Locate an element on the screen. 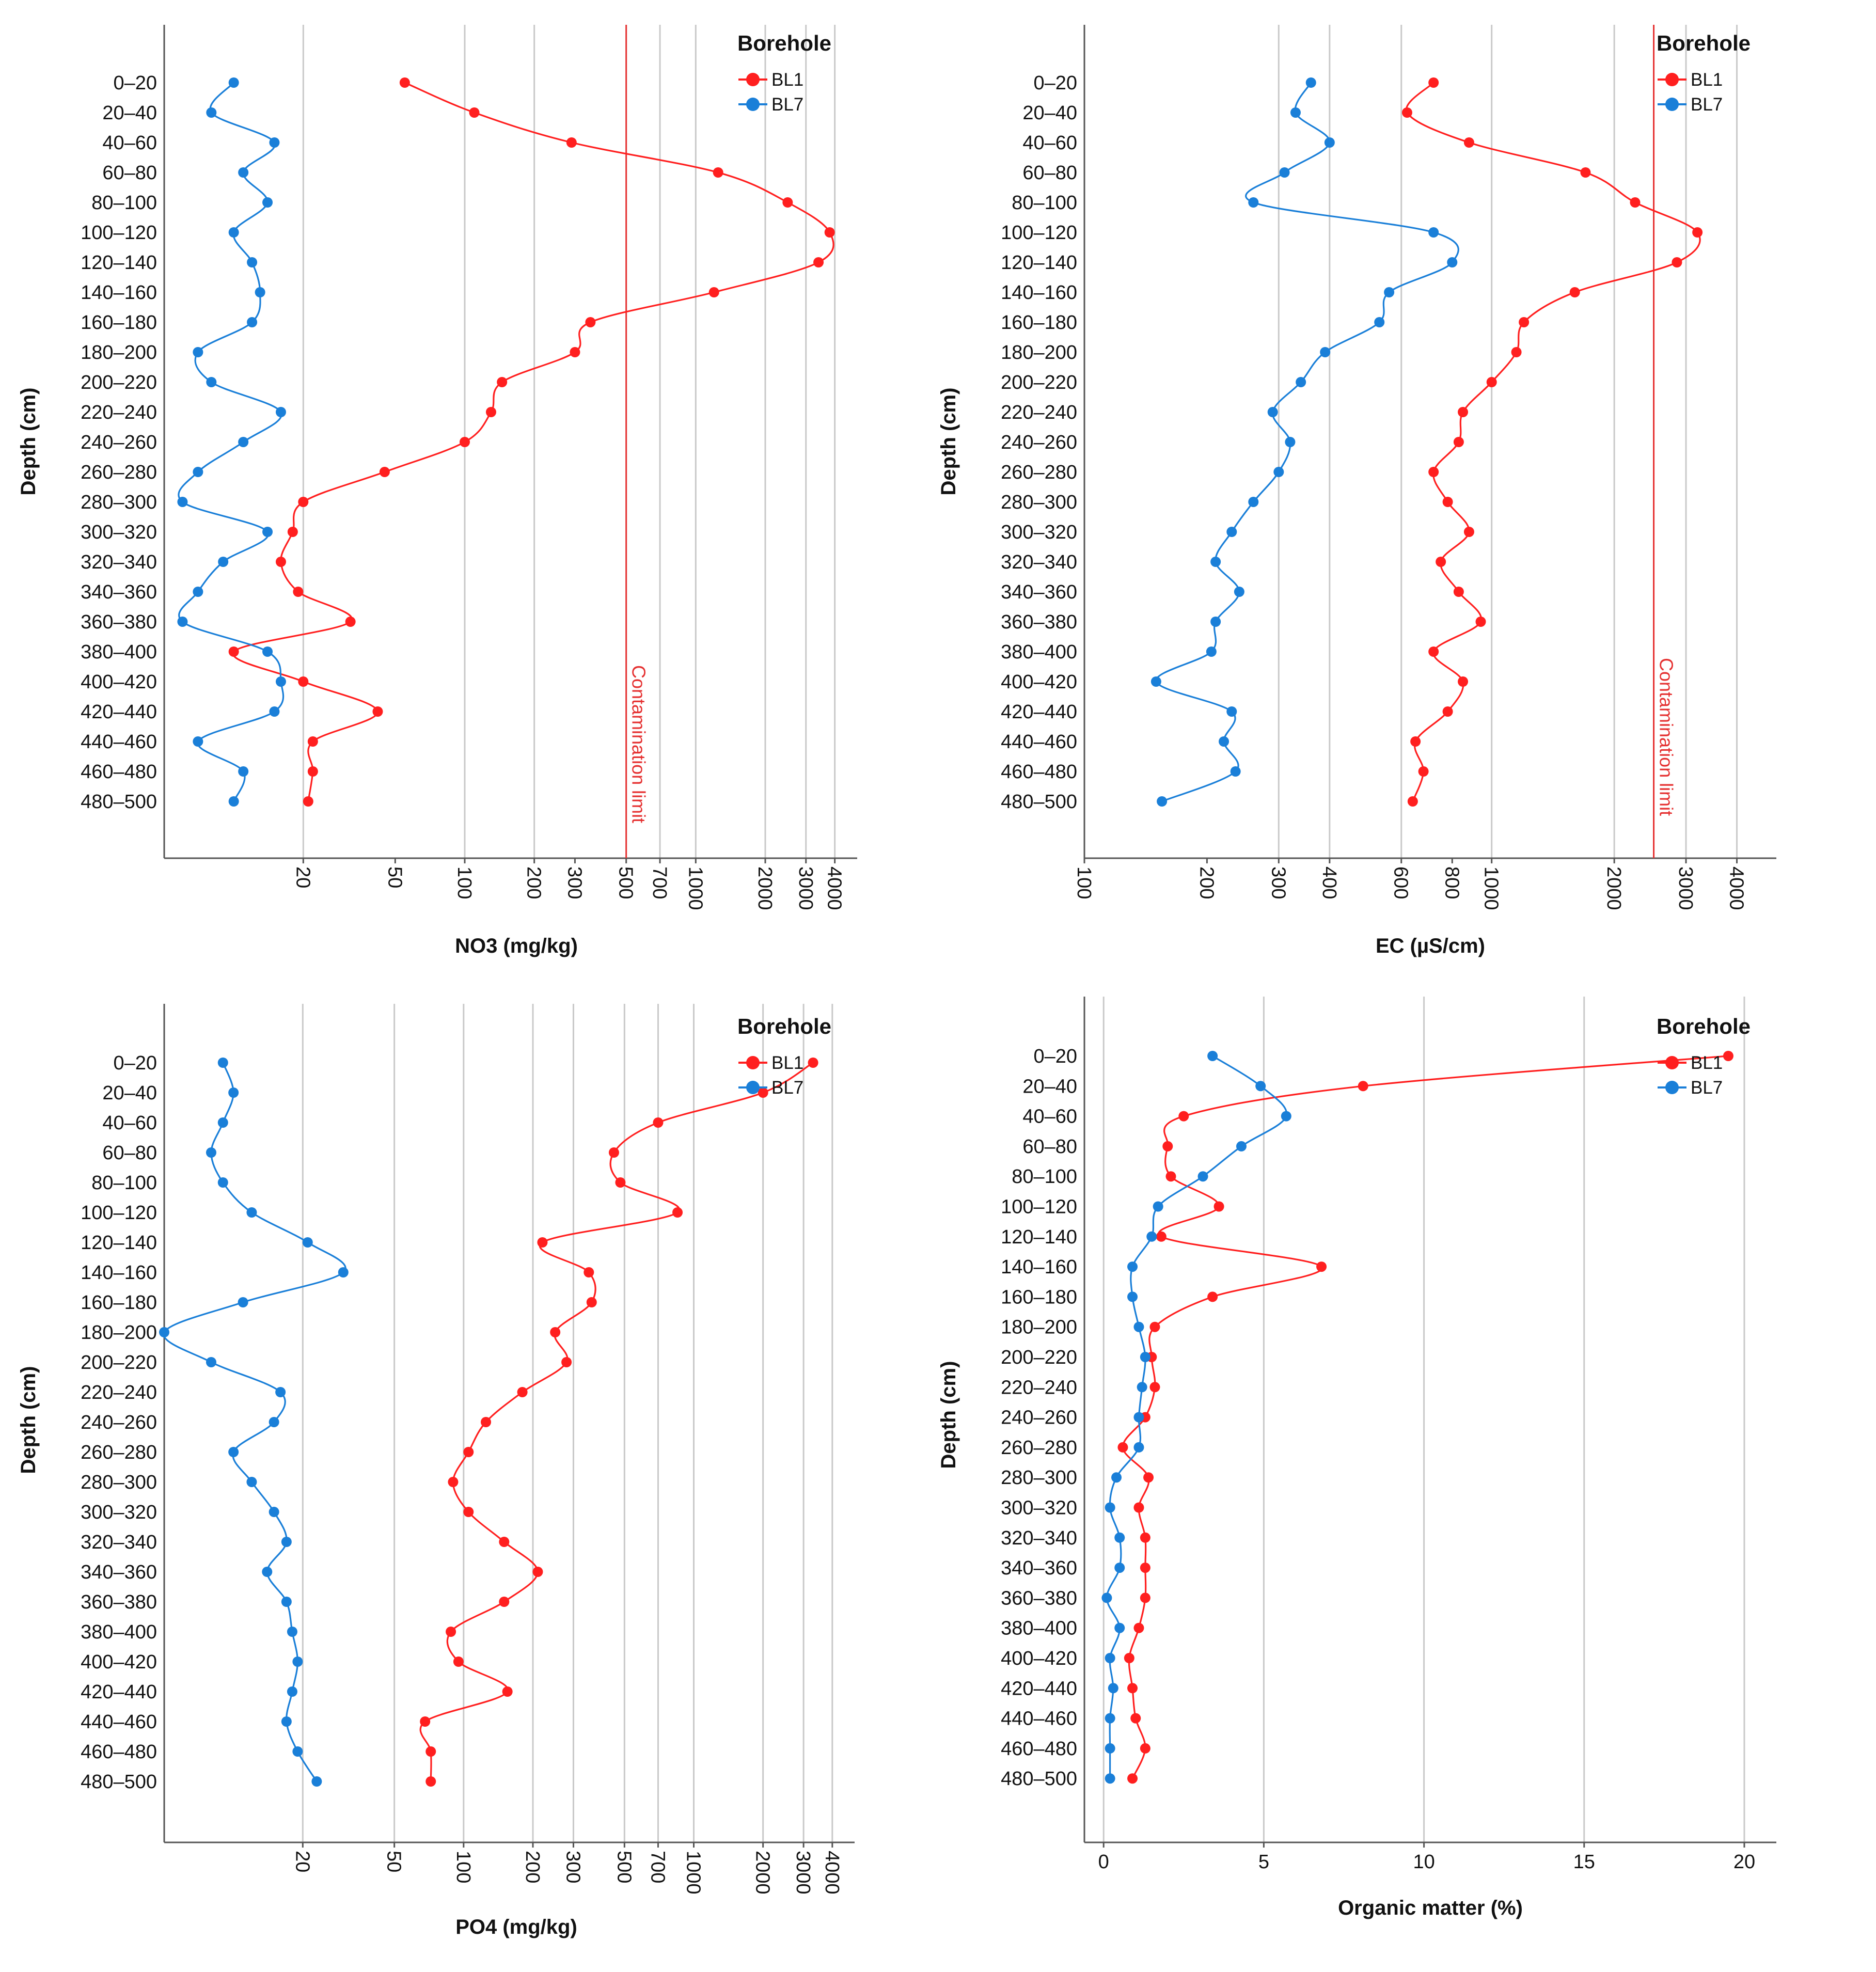  legend-title: Borehole is located at coordinates (784, 43).